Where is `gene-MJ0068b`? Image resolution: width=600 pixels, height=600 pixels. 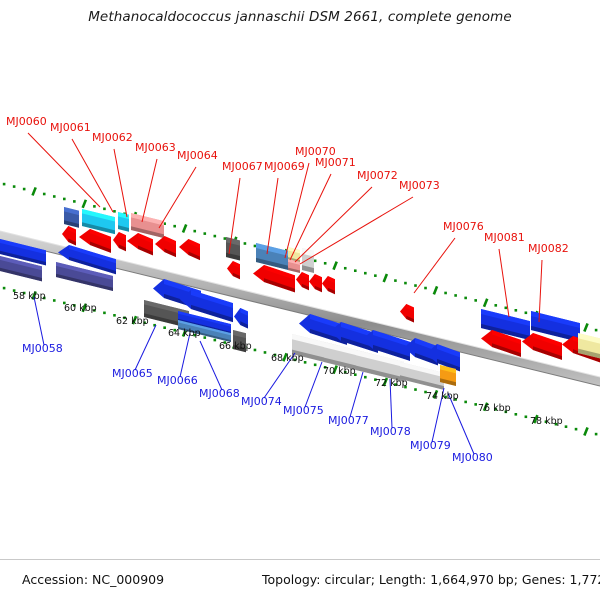
gene-MJ0068b is located at coordinates (239, 341).